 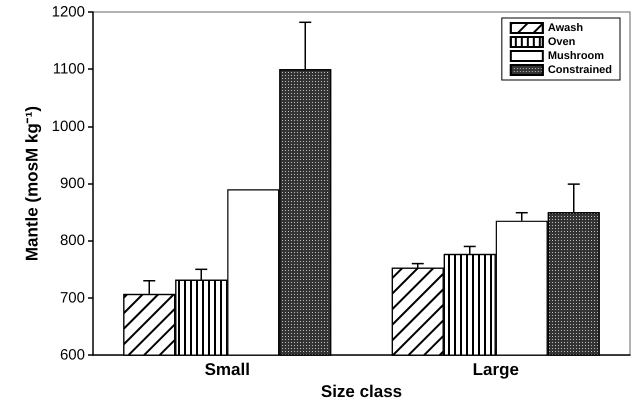 What do you see at coordinates (576, 56) in the screenshot?
I see `legend-label: Mushroom` at bounding box center [576, 56].